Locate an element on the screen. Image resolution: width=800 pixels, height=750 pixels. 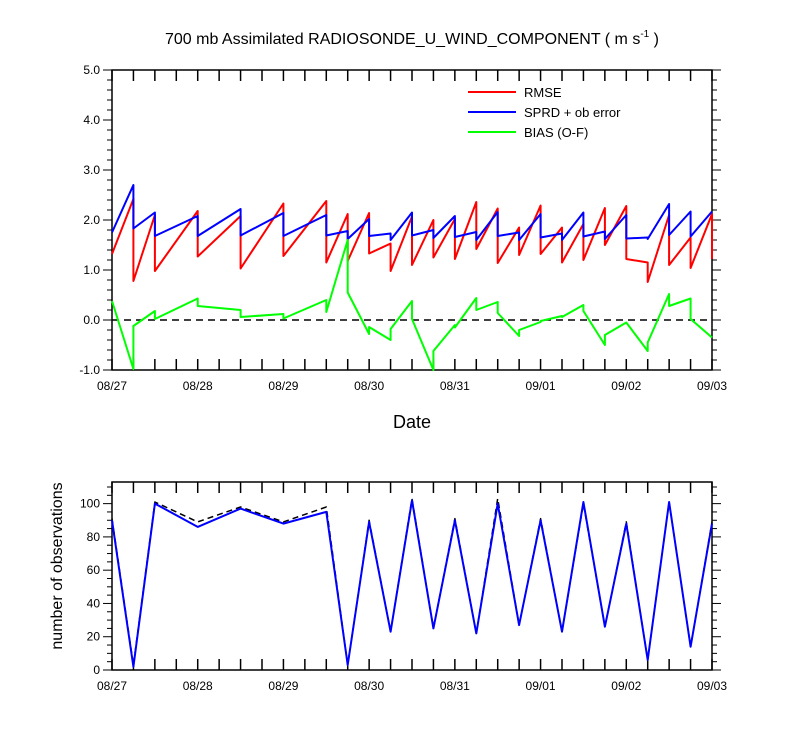
y-tick-label: 40 is located at coordinates (94, 603).